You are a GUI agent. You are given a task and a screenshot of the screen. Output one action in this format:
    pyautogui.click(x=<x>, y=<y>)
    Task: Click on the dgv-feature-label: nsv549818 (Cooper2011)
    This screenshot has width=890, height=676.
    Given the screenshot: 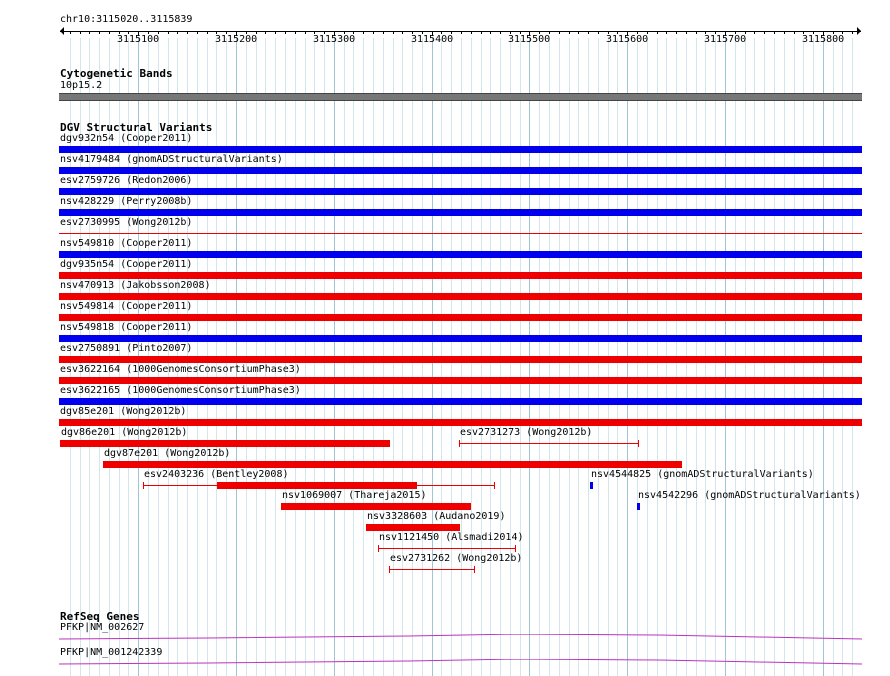 What is the action you would take?
    pyautogui.click(x=126, y=327)
    